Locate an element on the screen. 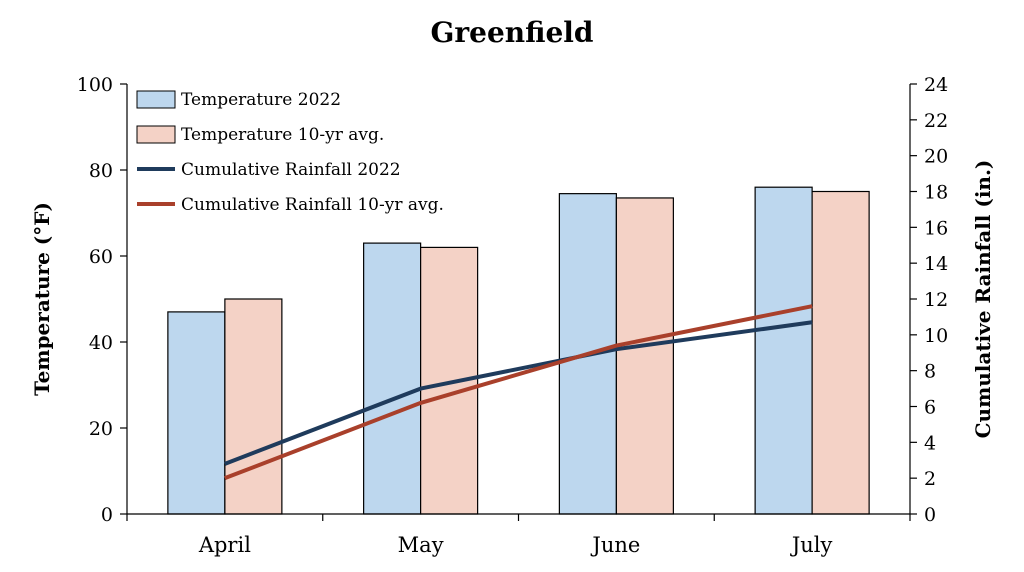  y-axis-title-left: Temperature (°F) is located at coordinates (42, 299).